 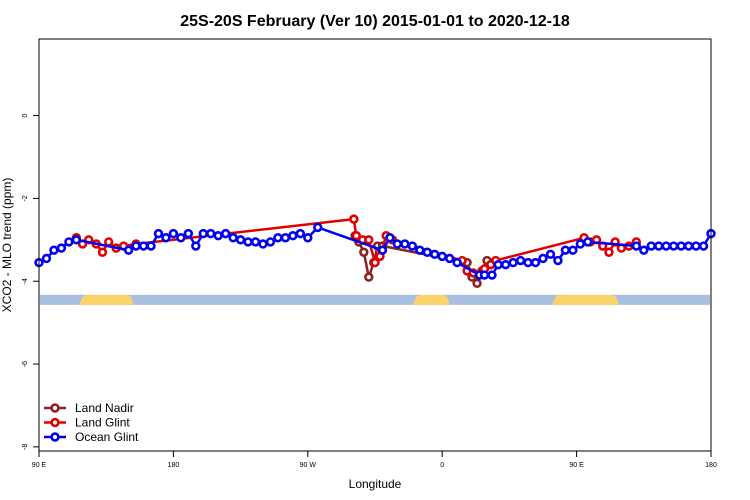 What do you see at coordinates (576, 465) in the screenshot?
I see `x-tick-label-4: 90 E` at bounding box center [576, 465].